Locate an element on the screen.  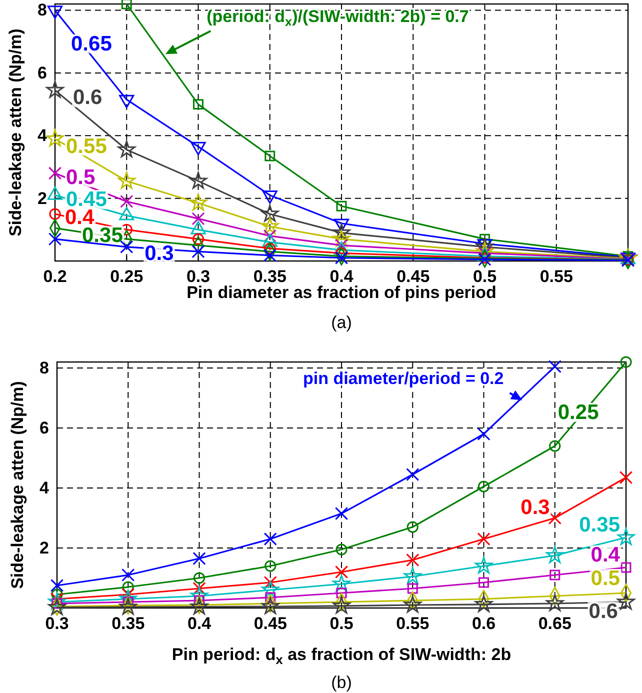
x-tick-label: 0.4 is located at coordinates (199, 624).